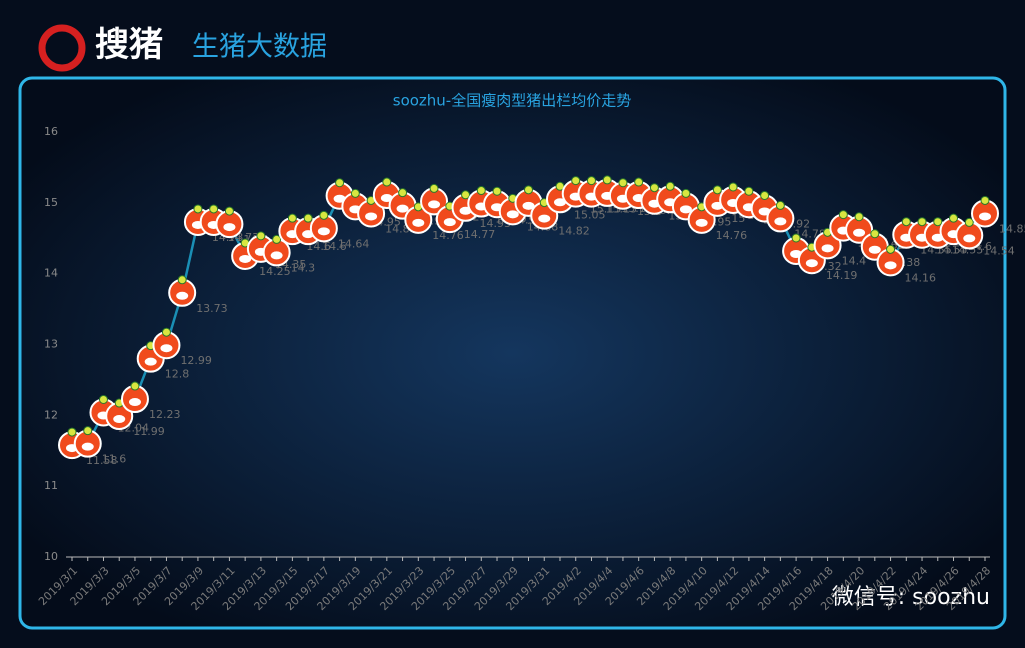 The image size is (1025, 648). I want to click on chart-title: soozhu-全国瘦肉型猪出栏均价走势, so click(512, 101).